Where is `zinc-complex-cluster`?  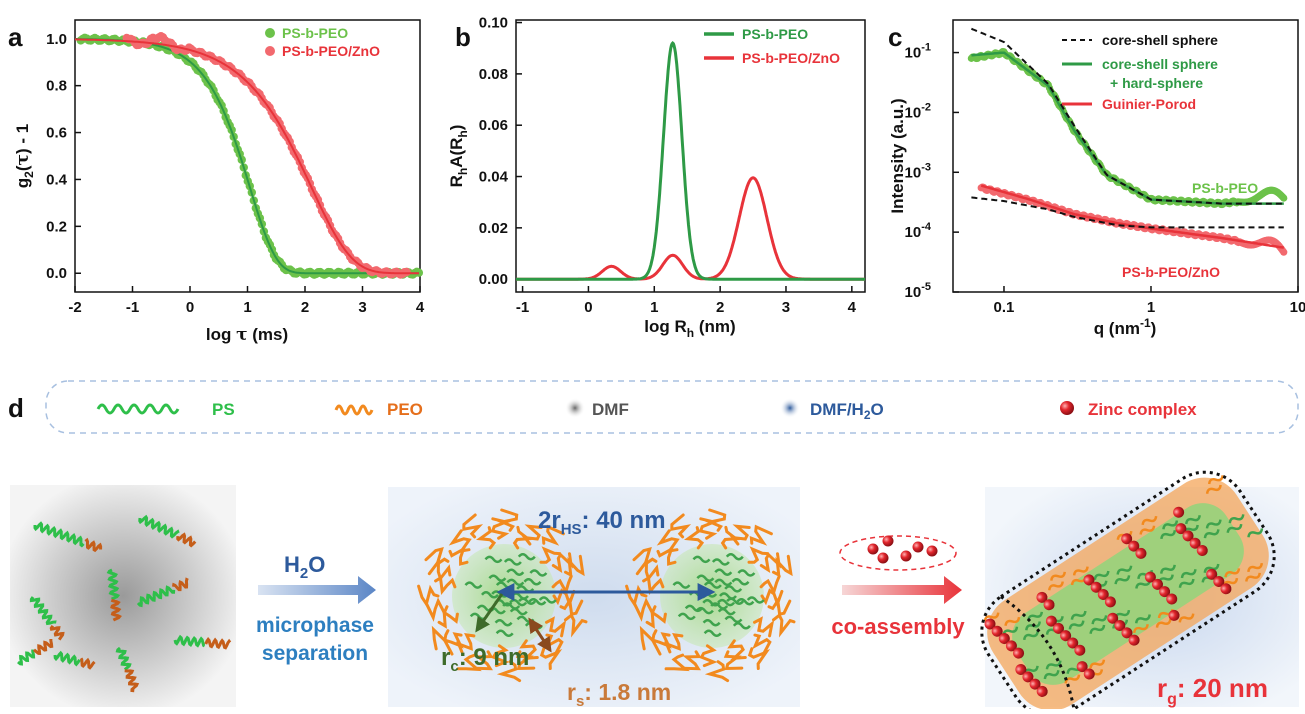 zinc-complex-cluster is located at coordinates (902, 549).